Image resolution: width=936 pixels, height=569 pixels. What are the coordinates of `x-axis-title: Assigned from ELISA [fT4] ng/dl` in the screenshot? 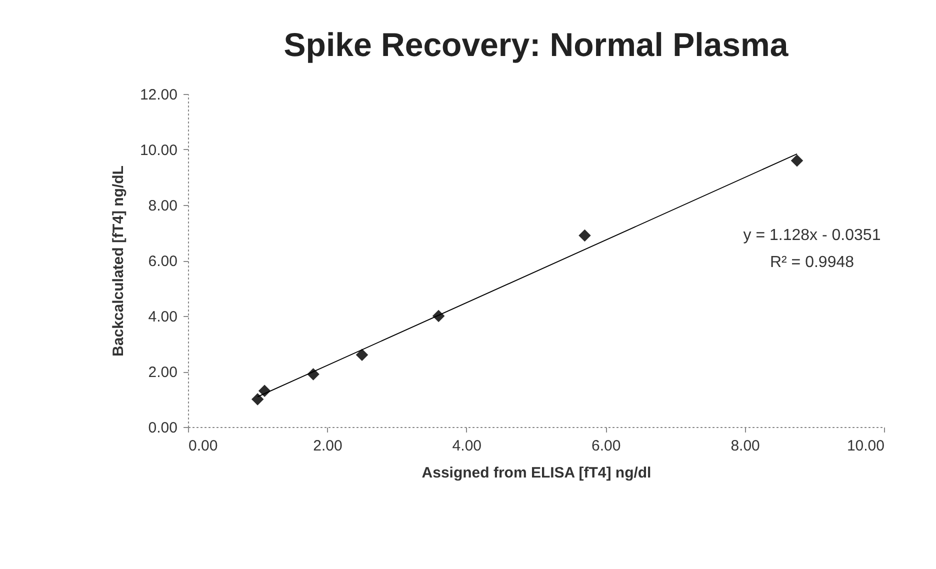 It's located at (537, 473).